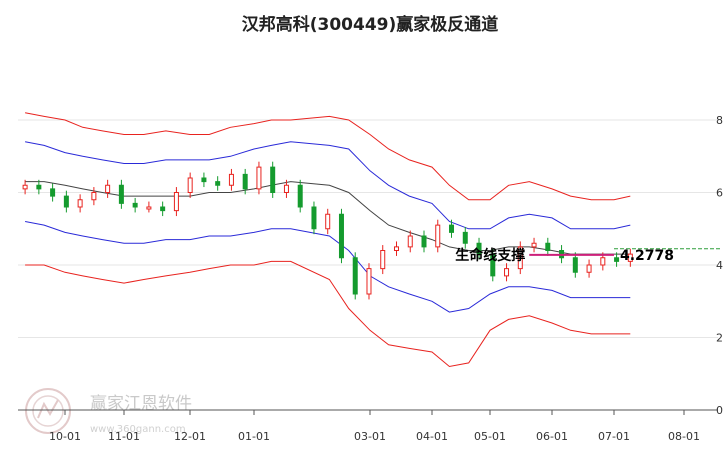 This screenshot has width=726, height=450. Describe the element at coordinates (370, 24) in the screenshot. I see `chart-title: 汉邦高科(300449)赢家极反通道` at that location.